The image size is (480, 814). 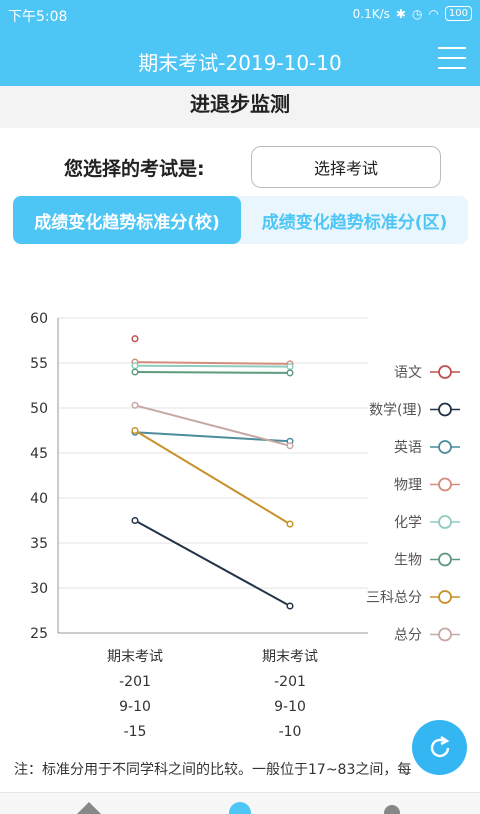 What do you see at coordinates (408, 447) in the screenshot?
I see `legend-label: 英语` at bounding box center [408, 447].